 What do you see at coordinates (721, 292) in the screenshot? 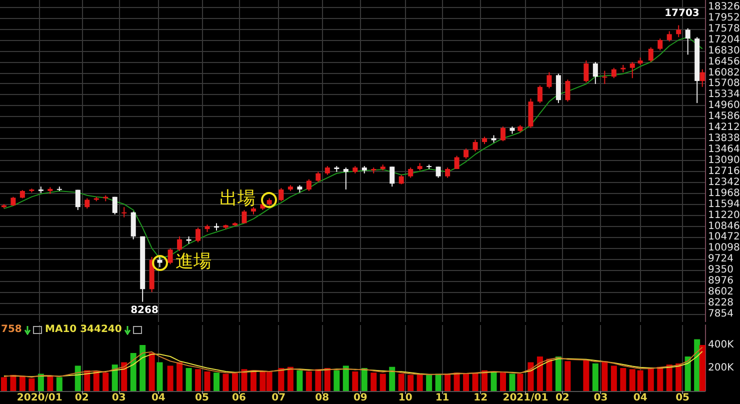
I see `y-tick-label: 8602` at bounding box center [721, 292].